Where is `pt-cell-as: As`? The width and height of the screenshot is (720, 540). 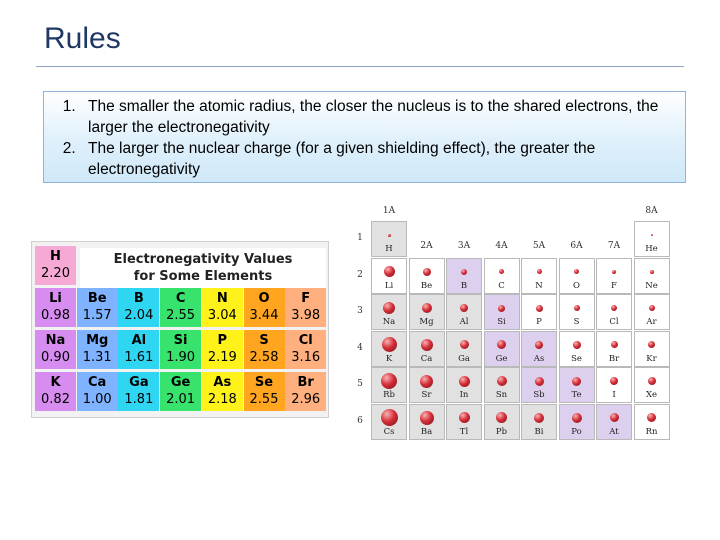 pt-cell-as: As is located at coordinates (539, 348).